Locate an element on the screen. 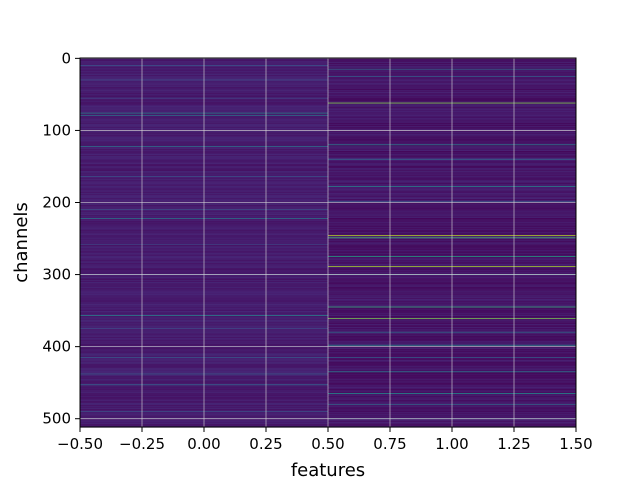  x-tick-label: −0.50 is located at coordinates (80, 444).